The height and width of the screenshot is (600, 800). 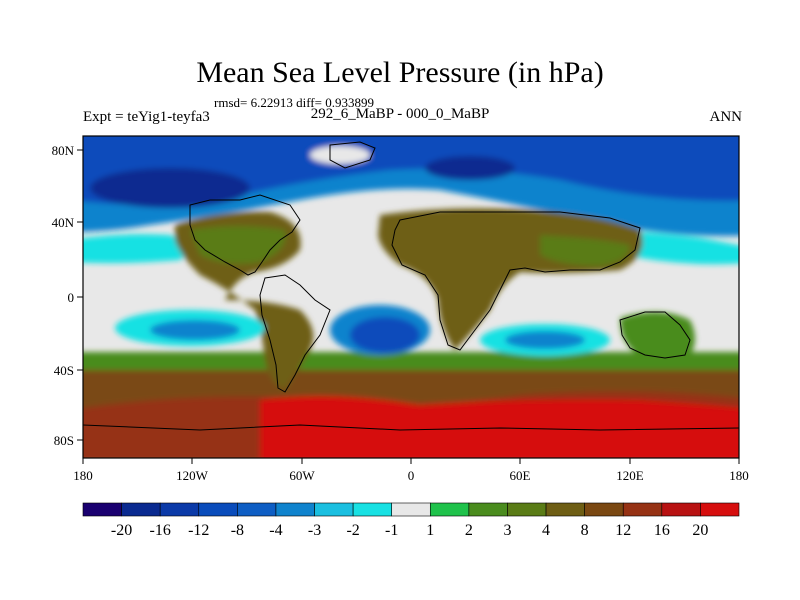 I want to click on colorbar-label: -4, so click(x=275, y=530).